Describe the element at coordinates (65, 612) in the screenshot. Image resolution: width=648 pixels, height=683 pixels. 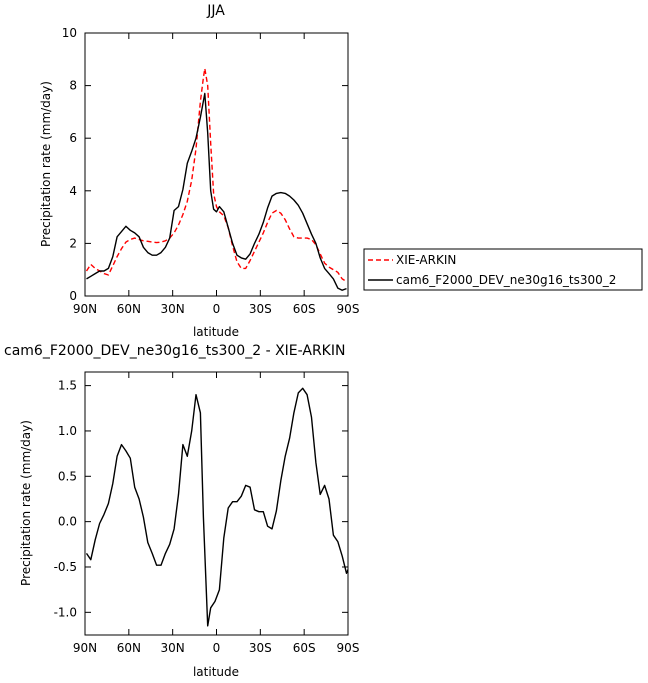
I see `y-tick-label: -1.0` at that location.